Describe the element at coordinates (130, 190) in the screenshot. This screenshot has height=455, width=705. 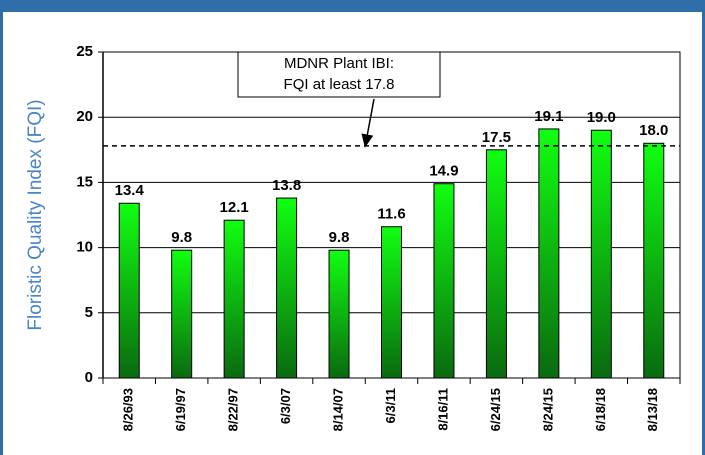
I see `value-label: 13.4` at that location.